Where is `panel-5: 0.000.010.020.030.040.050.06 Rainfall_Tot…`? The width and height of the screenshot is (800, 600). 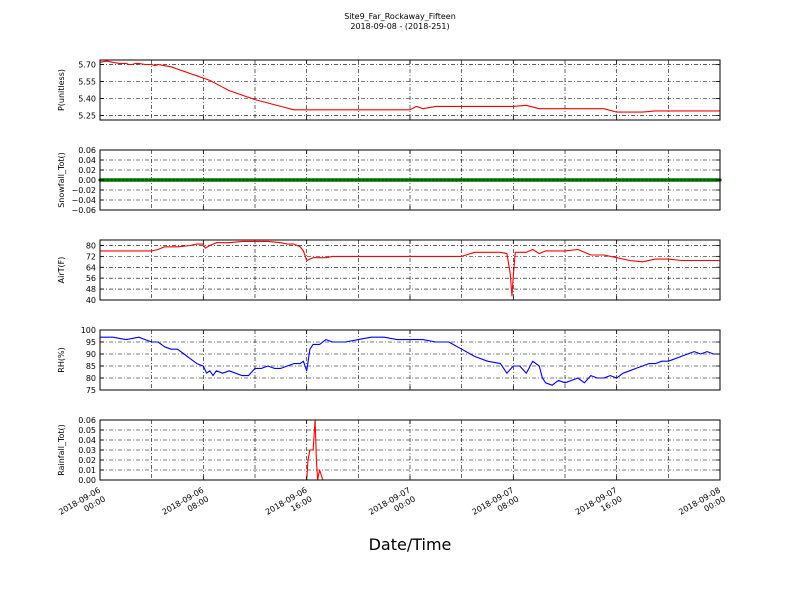
panel-5: 0.000.010.020.030.040.050.06 Rainfall_Tot… is located at coordinates (389, 450).